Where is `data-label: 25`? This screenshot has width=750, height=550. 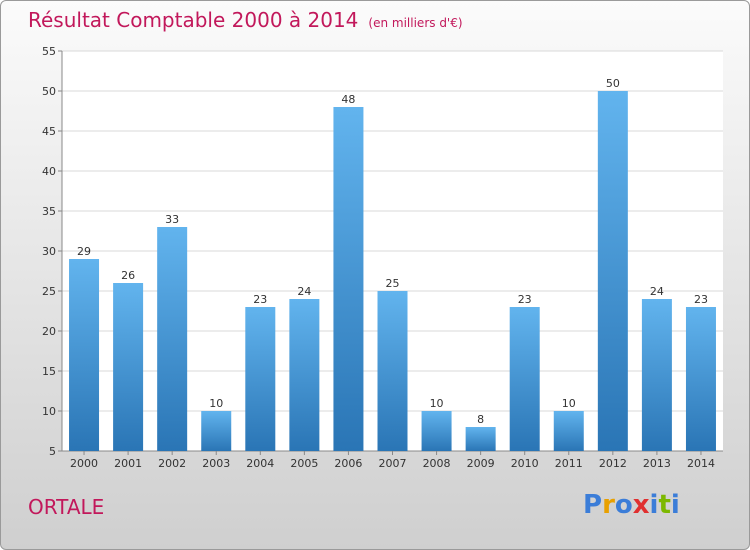 data-label: 25 is located at coordinates (393, 283).